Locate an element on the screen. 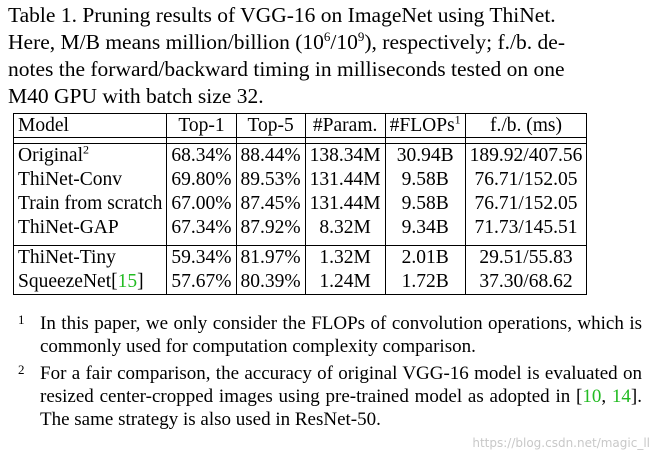  cell-model: ThiNet-Tiny is located at coordinates (90, 257).